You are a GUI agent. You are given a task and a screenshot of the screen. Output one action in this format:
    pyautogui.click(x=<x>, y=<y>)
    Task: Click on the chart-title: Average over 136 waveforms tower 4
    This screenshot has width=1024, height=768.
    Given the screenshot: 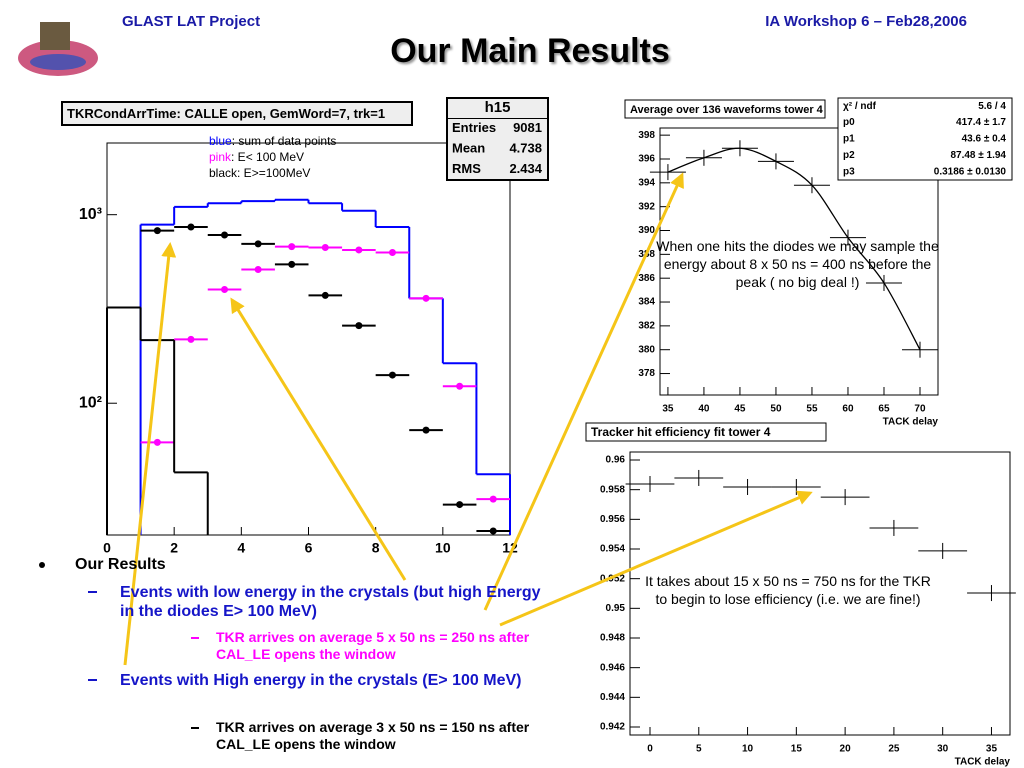 What is the action you would take?
    pyautogui.click(x=727, y=110)
    